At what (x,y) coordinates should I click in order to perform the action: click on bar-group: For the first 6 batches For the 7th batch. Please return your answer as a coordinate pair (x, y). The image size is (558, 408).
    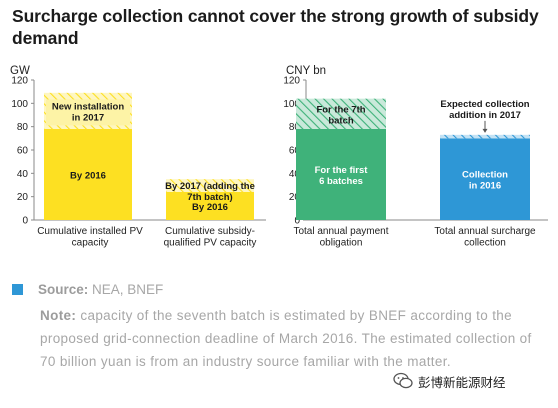
    Looking at the image, I should click on (341, 159).